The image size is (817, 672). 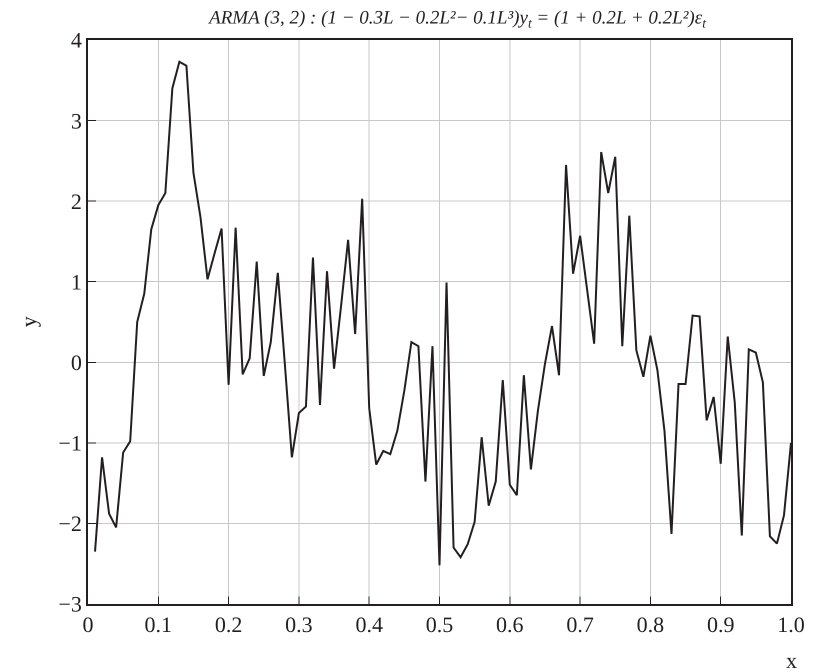 I want to click on x-tick-label: 0.7, so click(x=580, y=625).